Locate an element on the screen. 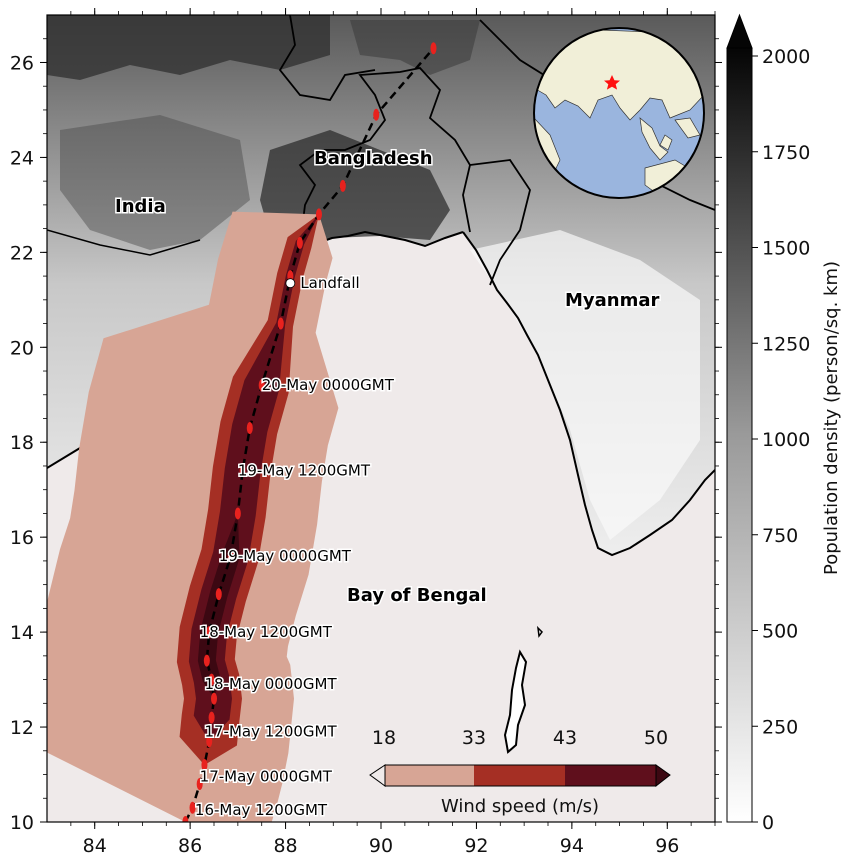  y-tick-label: 24 is located at coordinates (22, 158).